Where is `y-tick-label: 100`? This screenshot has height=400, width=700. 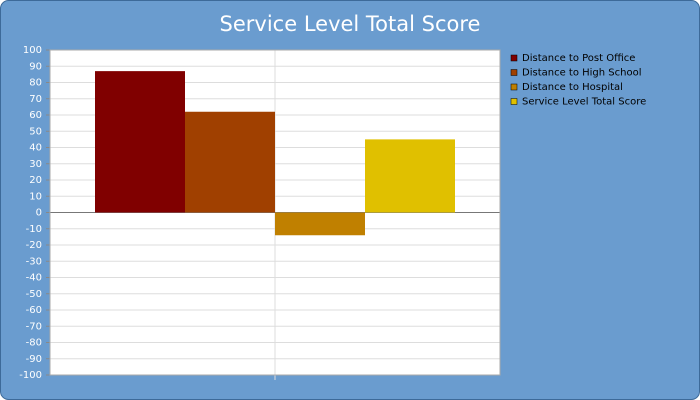 y-tick-label: 100 is located at coordinates (32, 50).